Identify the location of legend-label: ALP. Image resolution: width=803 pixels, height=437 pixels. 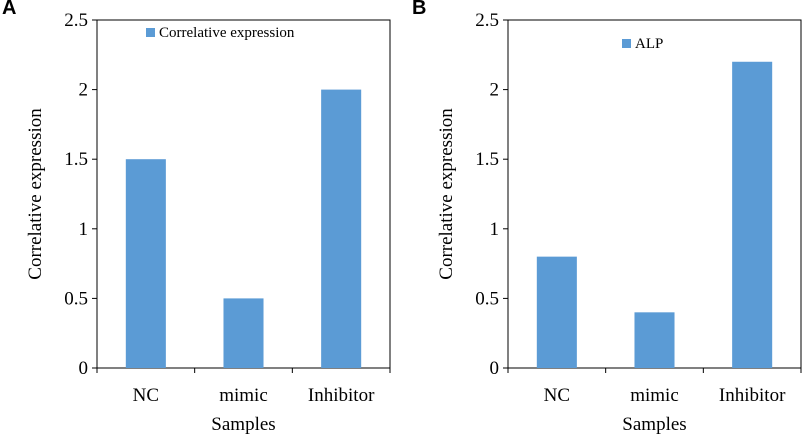
(649, 44).